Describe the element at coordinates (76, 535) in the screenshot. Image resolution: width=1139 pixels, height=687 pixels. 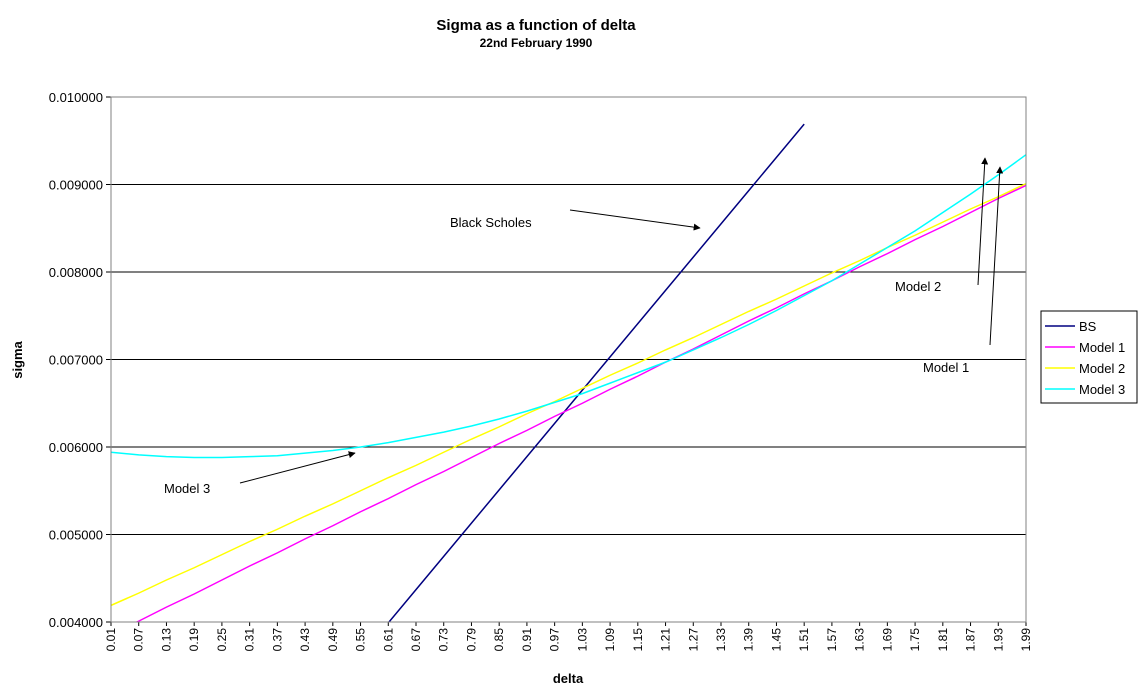
I see `y-tick-label: 0.005000` at that location.